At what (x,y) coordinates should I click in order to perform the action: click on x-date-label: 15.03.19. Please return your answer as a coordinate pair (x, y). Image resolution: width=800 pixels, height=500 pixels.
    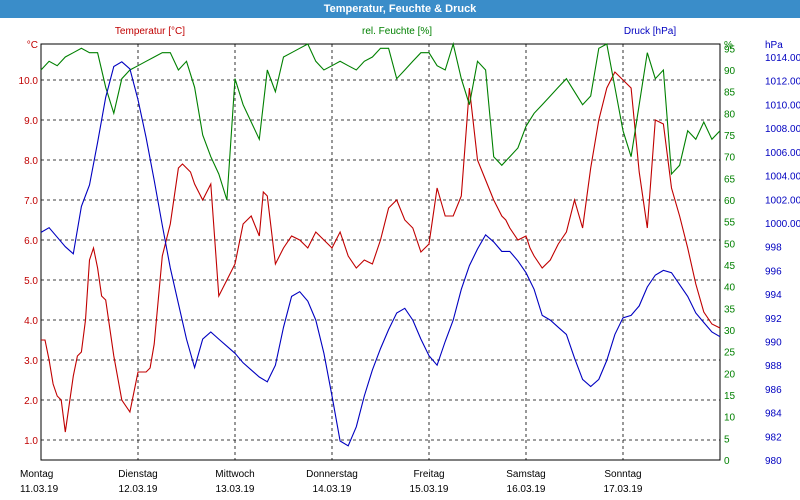
    Looking at the image, I should click on (429, 489).